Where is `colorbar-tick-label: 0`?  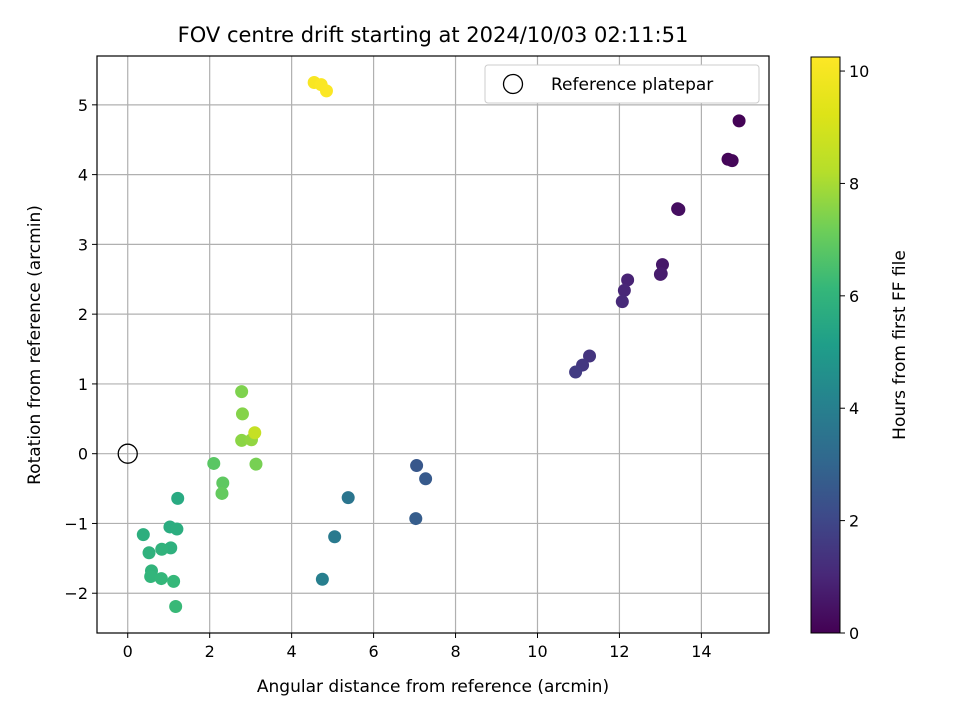 colorbar-tick-label: 0 is located at coordinates (854, 633).